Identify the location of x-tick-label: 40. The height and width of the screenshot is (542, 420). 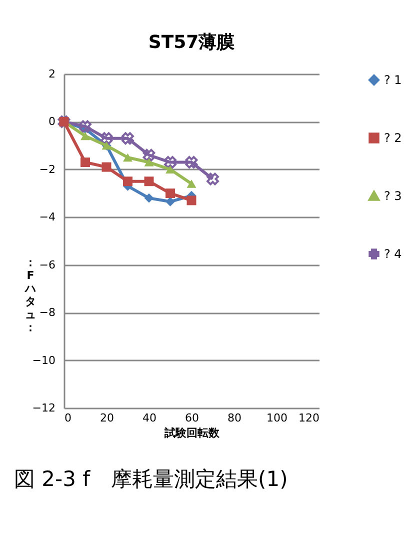
(149, 418).